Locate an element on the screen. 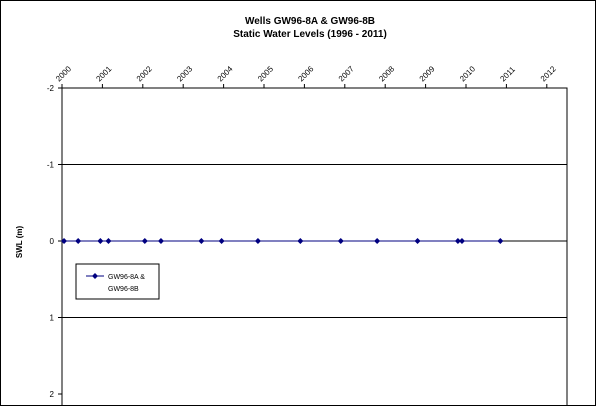 This screenshot has height=406, width=596. legend-label-line-2: GW96-8B is located at coordinates (123, 289).